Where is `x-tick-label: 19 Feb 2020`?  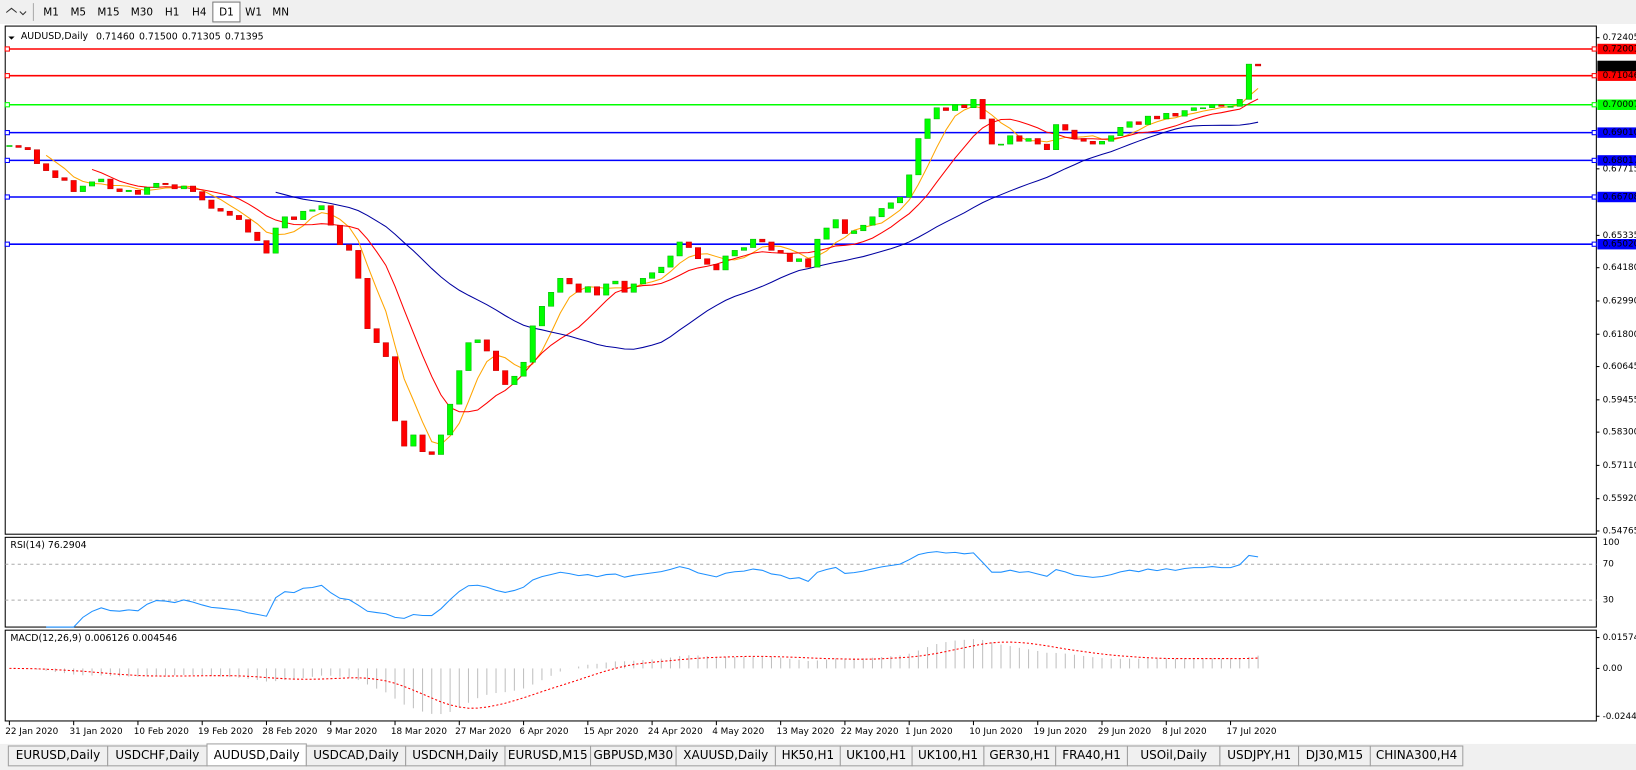 x-tick-label: 19 Feb 2020 is located at coordinates (226, 732).